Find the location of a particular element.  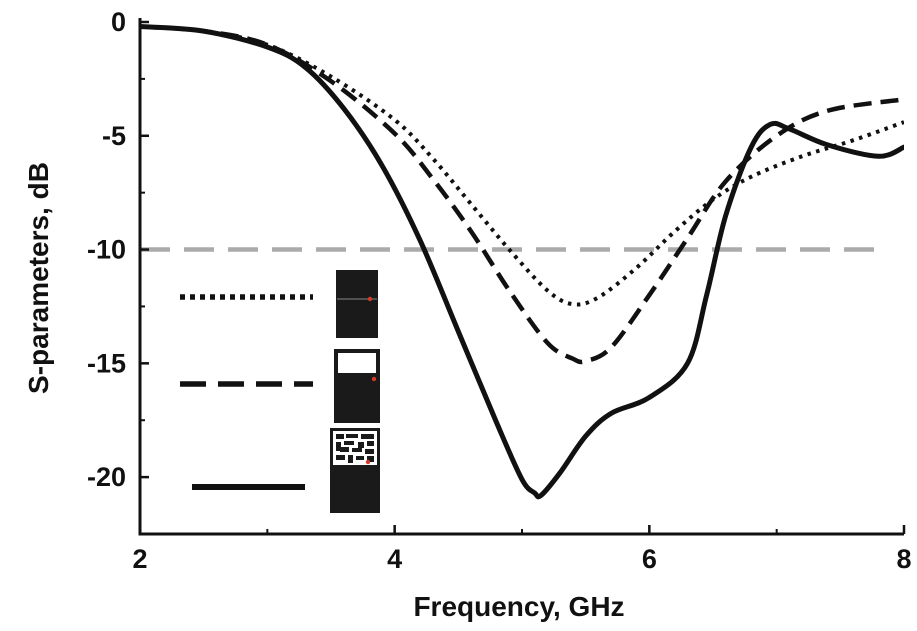

y-axis-title: S-parameters, dB is located at coordinates (38, 278).